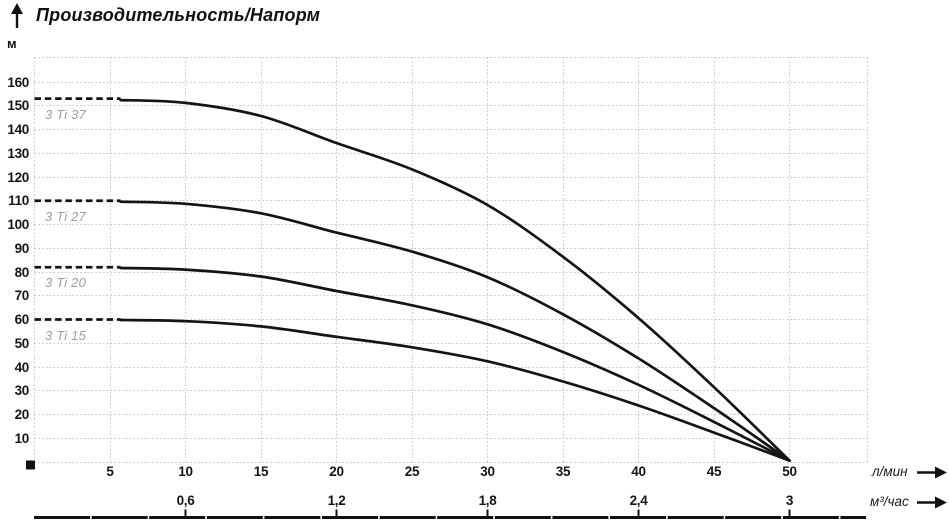 This screenshot has width=949, height=527. Describe the element at coordinates (789, 500) in the screenshot. I see `x-tick-label-m3h: 3` at that location.